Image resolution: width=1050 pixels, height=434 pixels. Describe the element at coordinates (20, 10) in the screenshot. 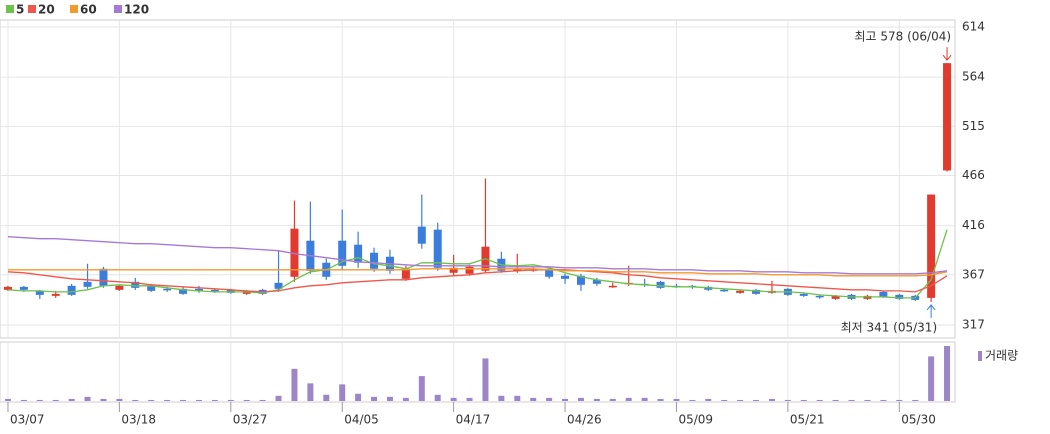

I see `legend-label: 5` at that location.